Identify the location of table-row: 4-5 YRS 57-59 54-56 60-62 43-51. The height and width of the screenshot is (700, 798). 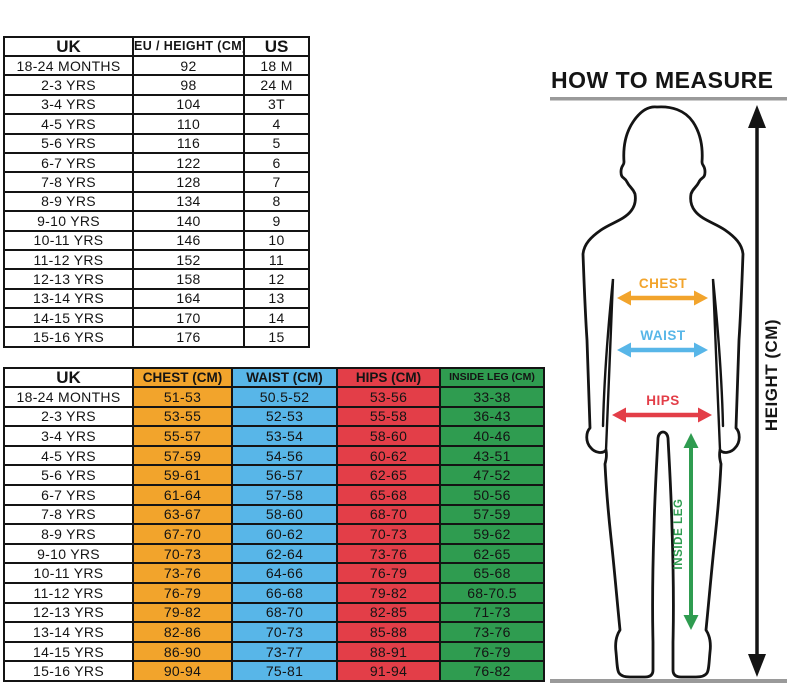
(274, 455).